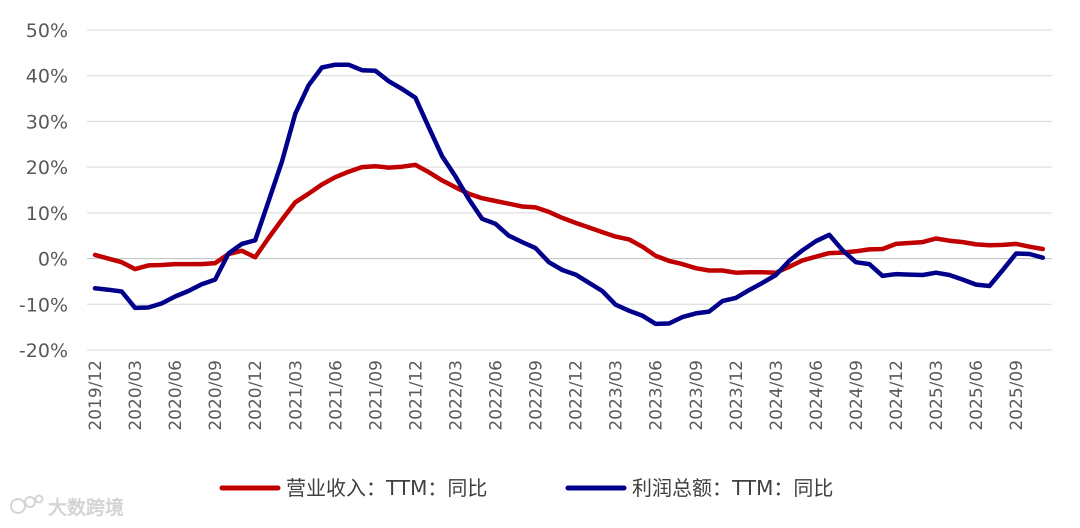 This screenshot has height=528, width=1080. What do you see at coordinates (53, 260) in the screenshot?
I see `y-tick-label: 0%` at bounding box center [53, 260].